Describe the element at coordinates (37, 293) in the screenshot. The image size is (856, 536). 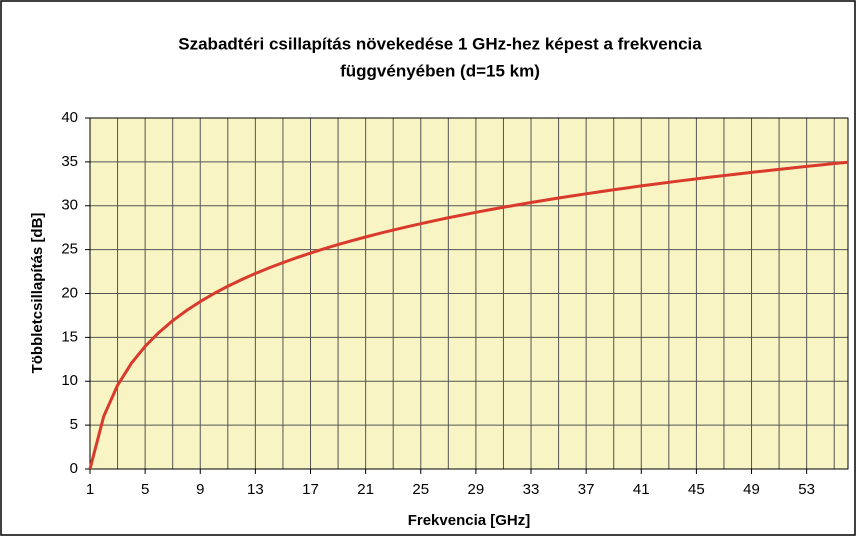
I see `y-axis-label: Többletcsillapítás [dB]` at that location.